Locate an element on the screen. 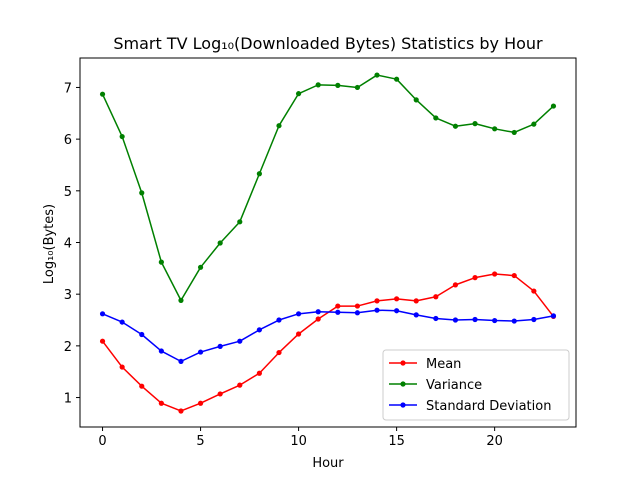 This screenshot has height=480, width=640. y-tick-label: 7 is located at coordinates (68, 88).